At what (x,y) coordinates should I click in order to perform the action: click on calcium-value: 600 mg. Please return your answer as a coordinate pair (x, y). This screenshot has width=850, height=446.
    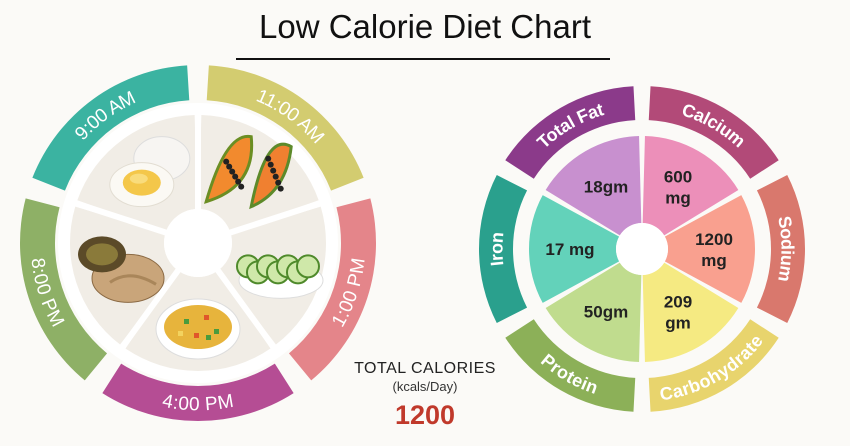
    Looking at the image, I should click on (678, 188).